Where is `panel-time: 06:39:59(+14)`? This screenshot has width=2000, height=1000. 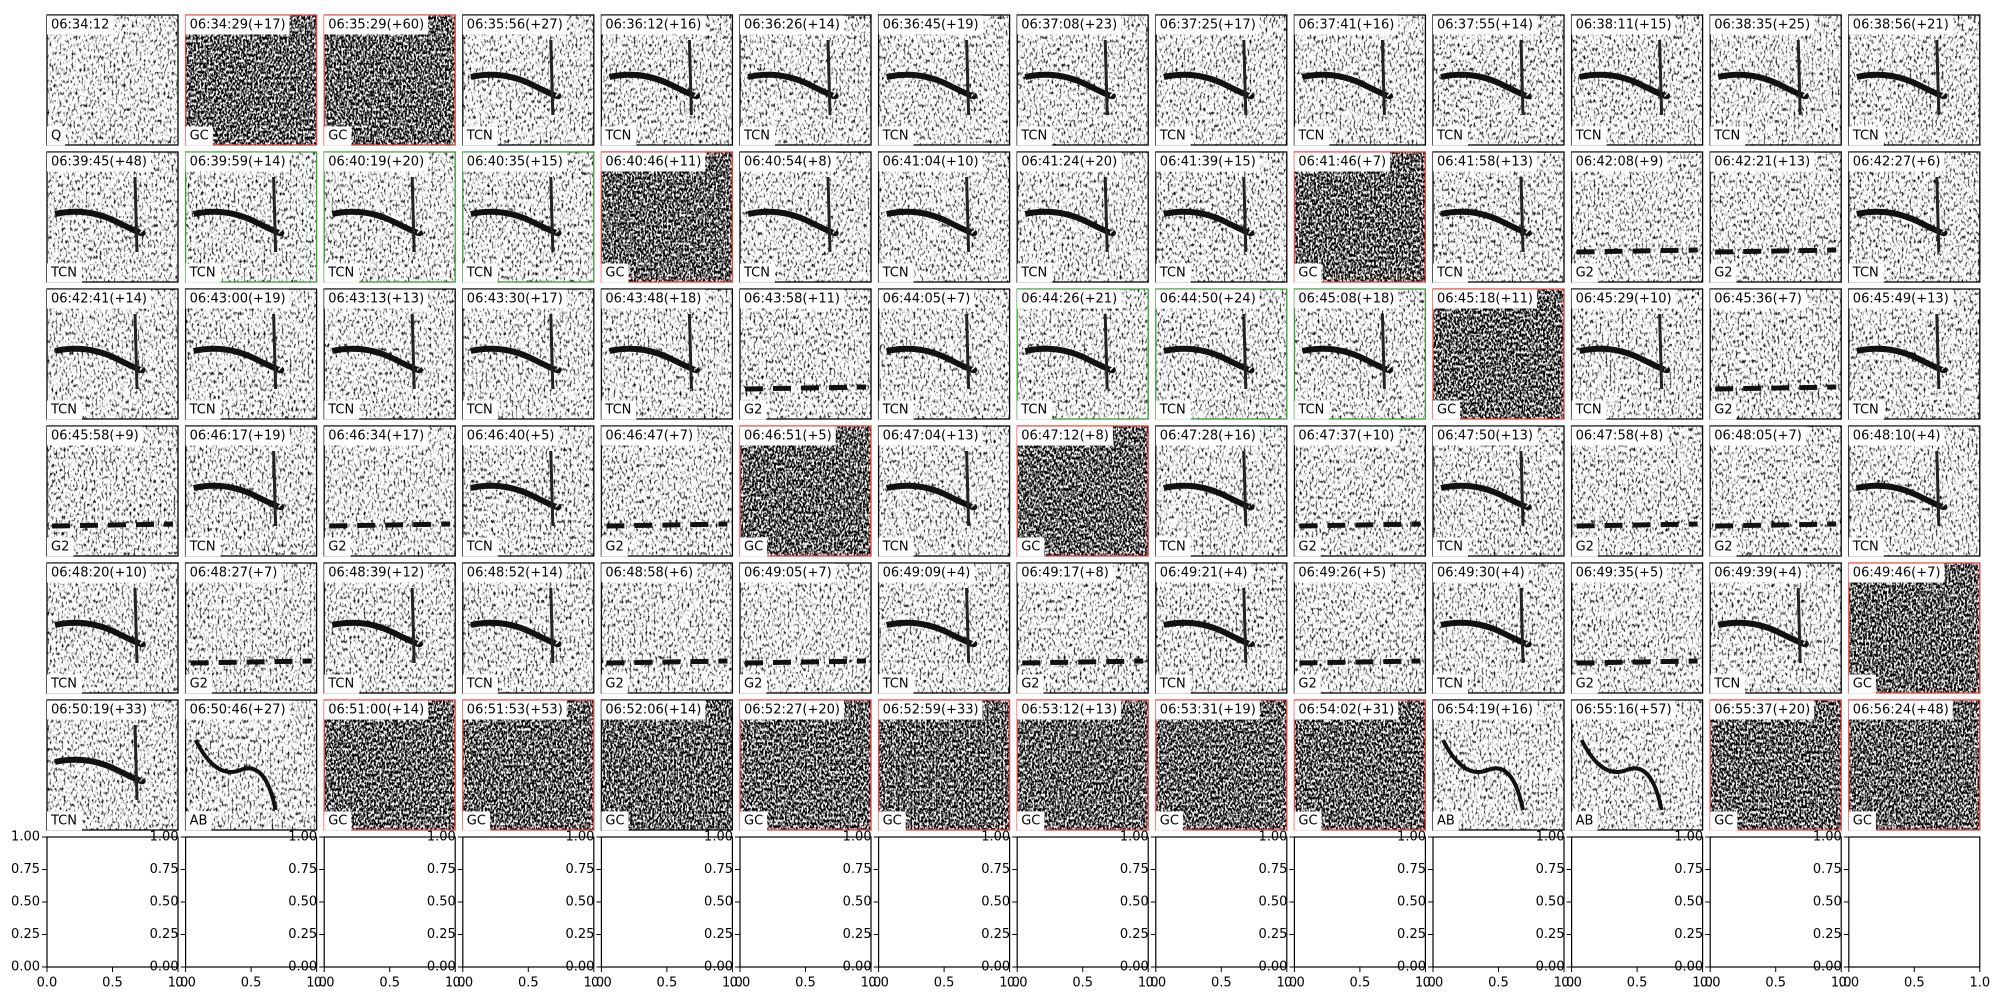 panel-time: 06:39:59(+14) is located at coordinates (238, 162).